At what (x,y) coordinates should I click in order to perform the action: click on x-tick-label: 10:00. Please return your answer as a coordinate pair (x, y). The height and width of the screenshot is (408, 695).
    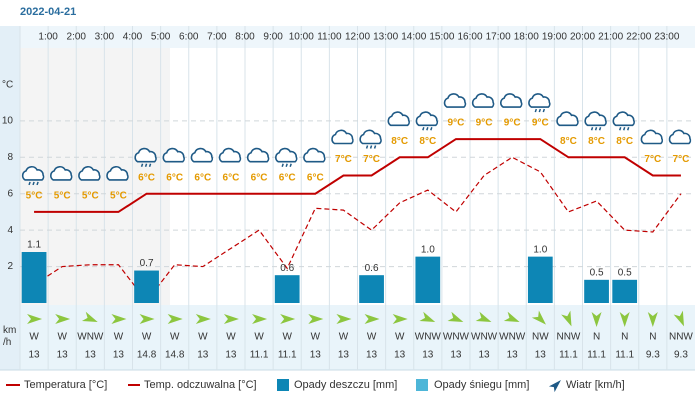
    Looking at the image, I should click on (301, 37).